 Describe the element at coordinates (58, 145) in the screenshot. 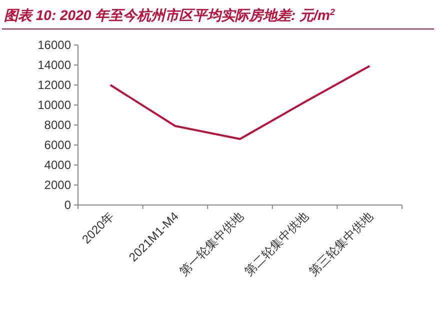

I see `y-tick-label: 6000` at that location.